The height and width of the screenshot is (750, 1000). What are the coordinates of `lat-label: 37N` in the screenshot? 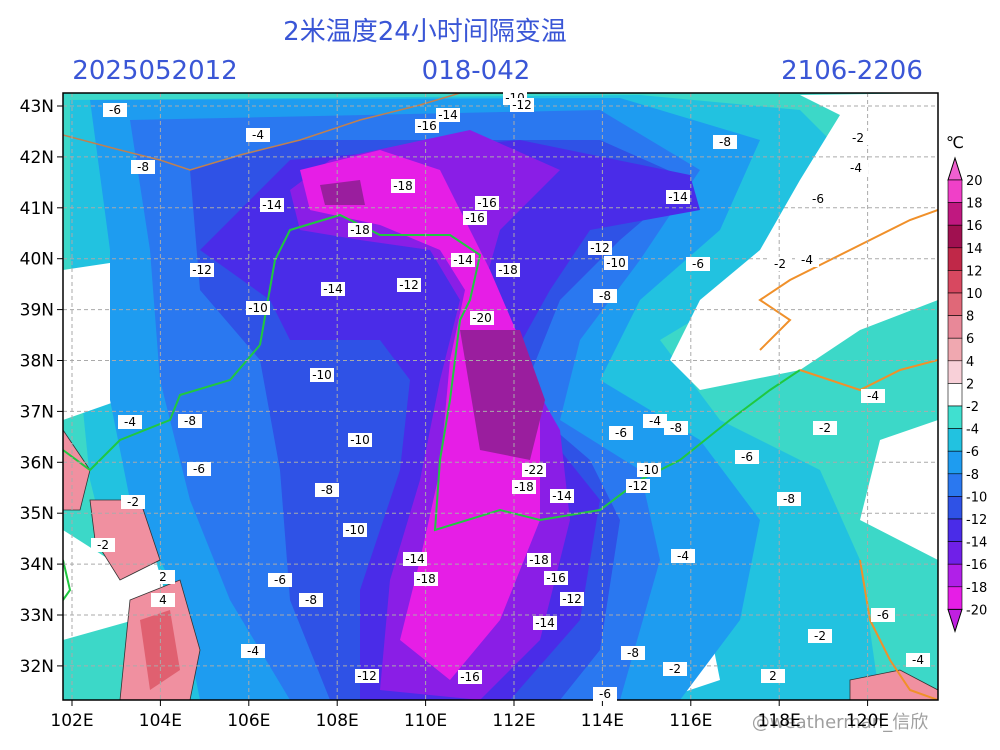 It's located at (37, 412).